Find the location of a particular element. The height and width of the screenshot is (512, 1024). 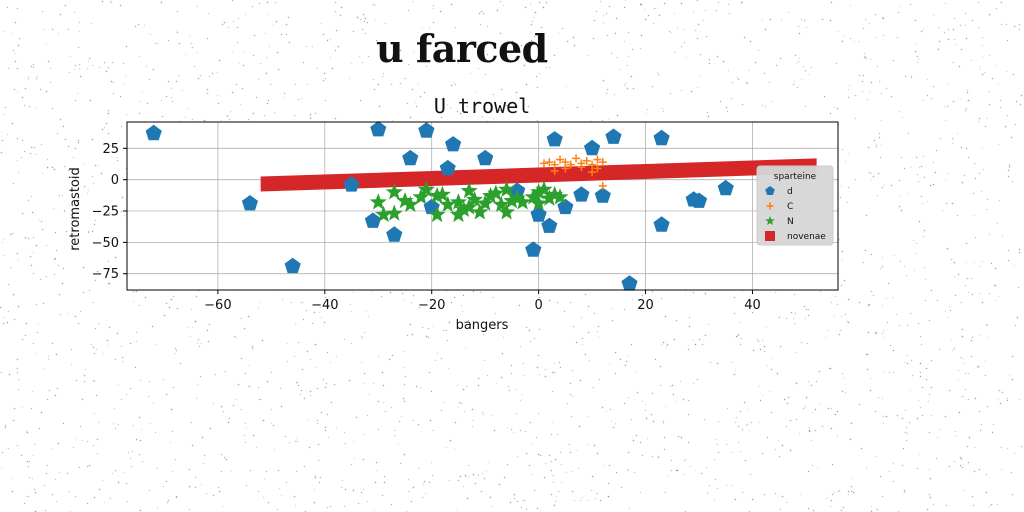

legend-label-d: d is located at coordinates (790, 192).